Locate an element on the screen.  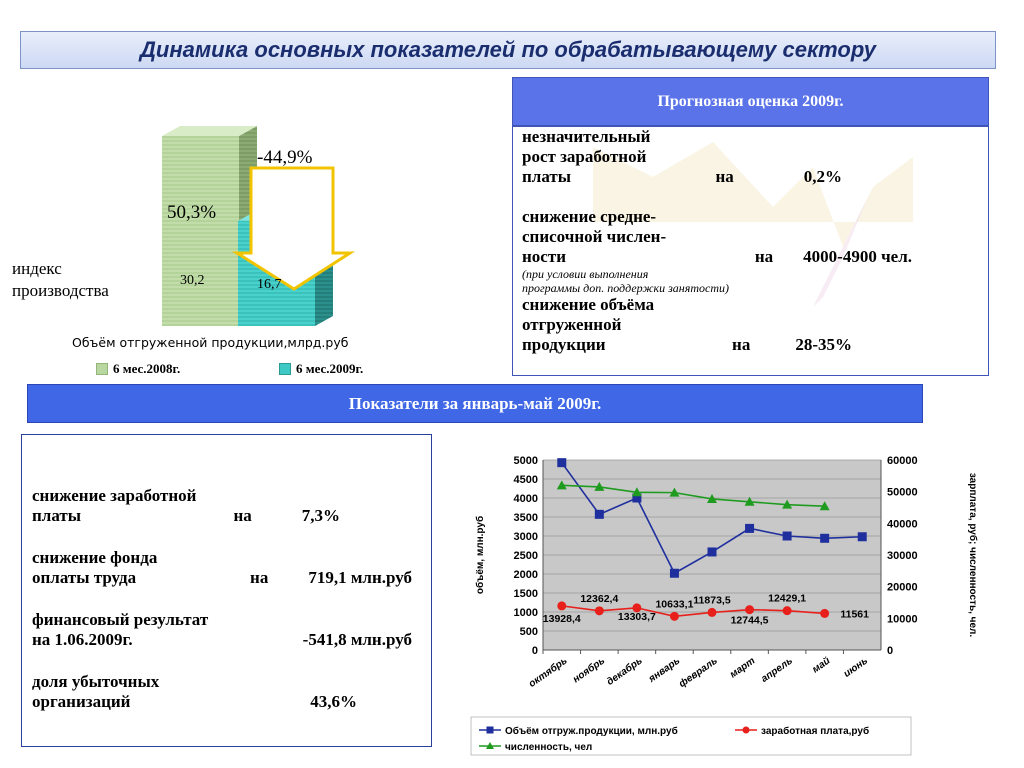
forecast-item3-value: 28-35% is located at coordinates (823, 344).